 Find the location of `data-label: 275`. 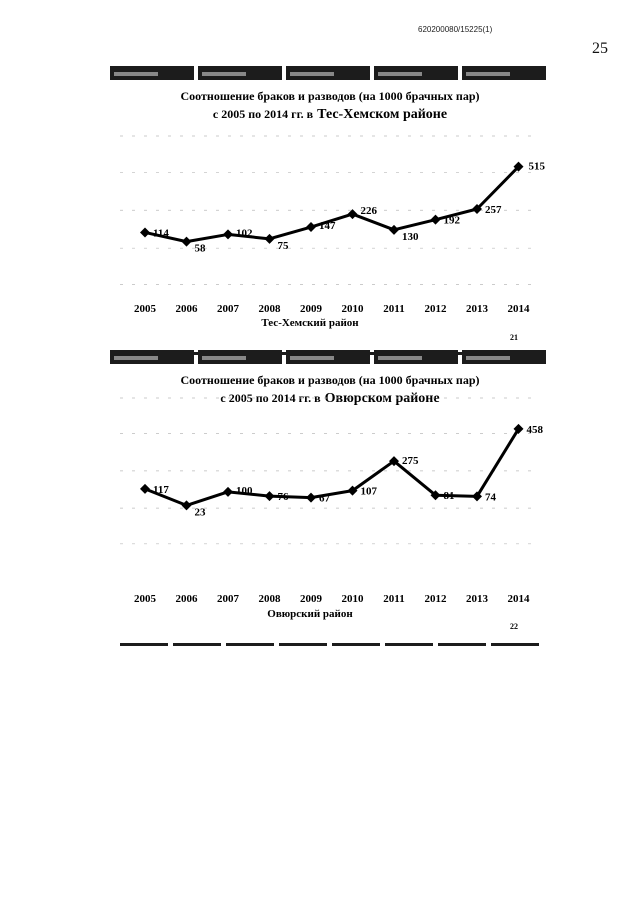

data-label: 275 is located at coordinates (410, 461).